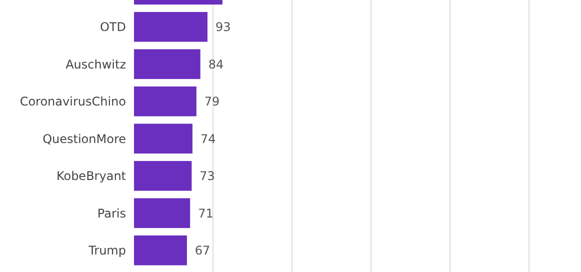 The width and height of the screenshot is (581, 272). I want to click on y-tick-label: Paris, so click(111, 213).